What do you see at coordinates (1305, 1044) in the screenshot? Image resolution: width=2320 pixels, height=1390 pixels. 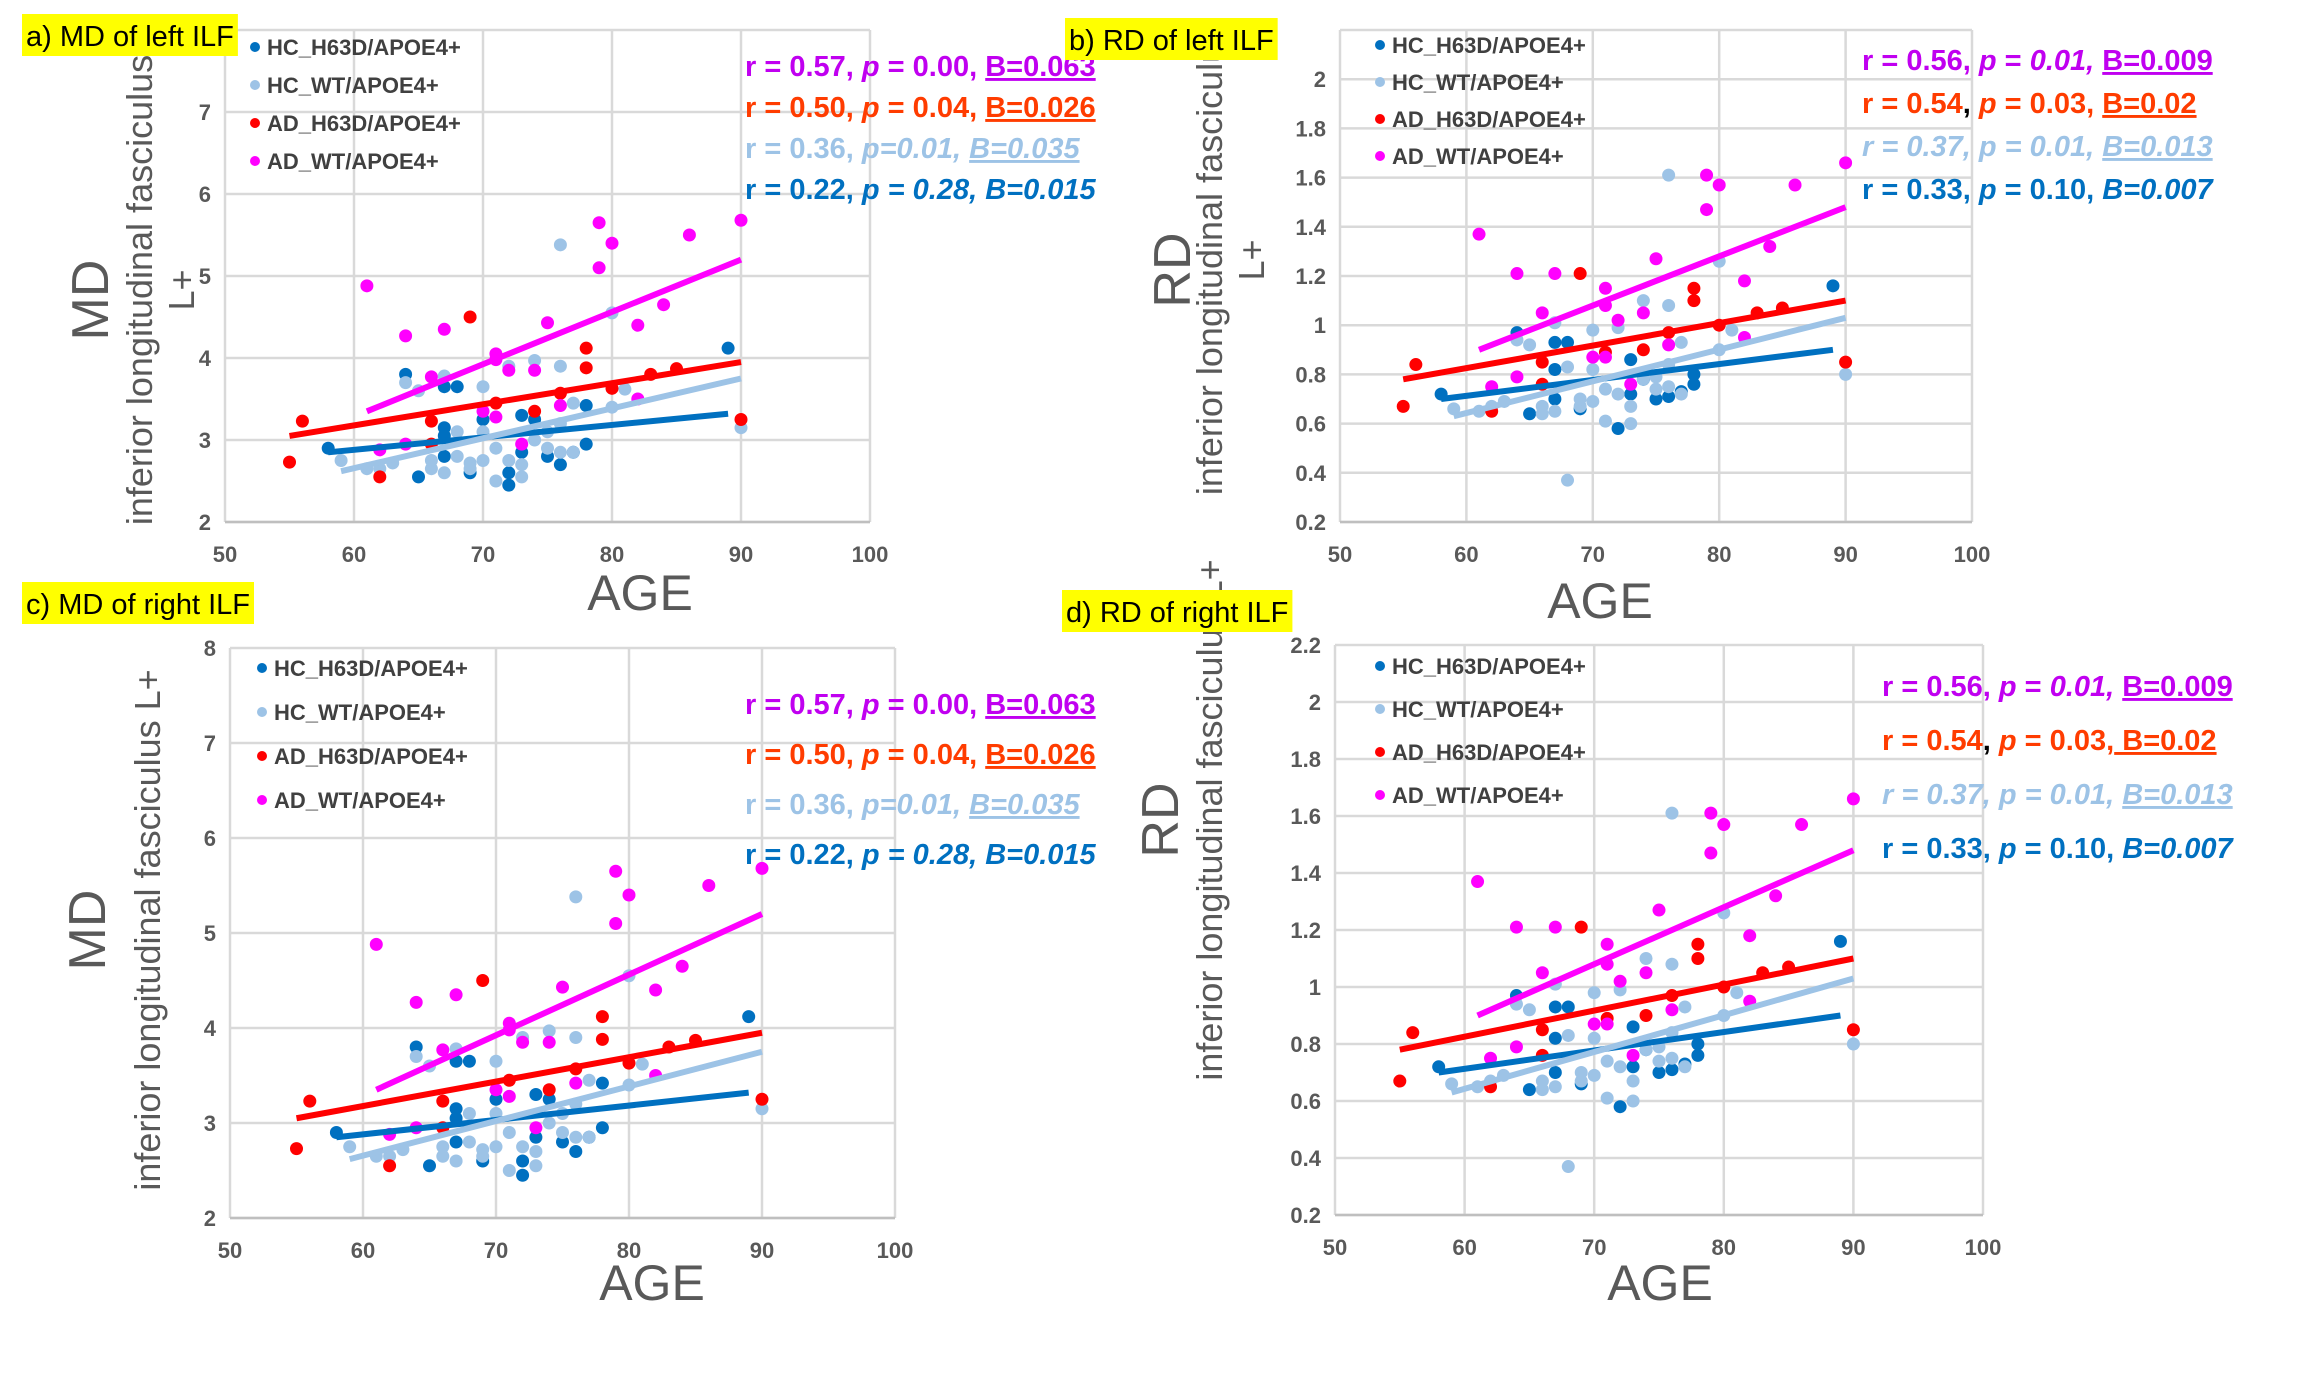 I see `y-tick-label: 0.8` at bounding box center [1305, 1044].